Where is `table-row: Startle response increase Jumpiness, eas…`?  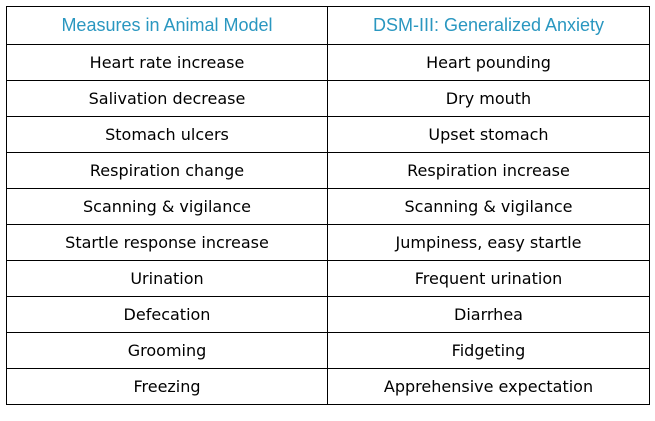 table-row: Startle response increase Jumpiness, eas… is located at coordinates (328, 242).